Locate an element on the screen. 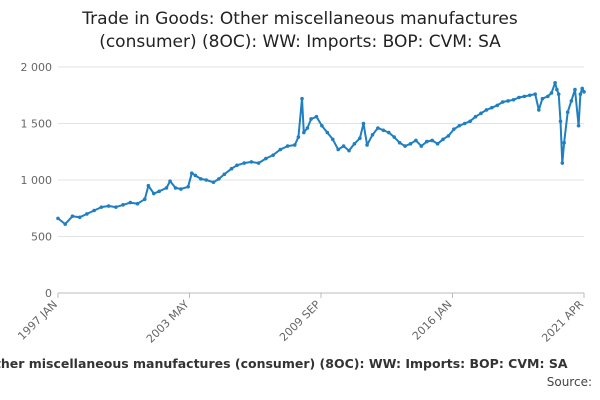 The width and height of the screenshot is (600, 400). footer-source: Source: is located at coordinates (569, 382).